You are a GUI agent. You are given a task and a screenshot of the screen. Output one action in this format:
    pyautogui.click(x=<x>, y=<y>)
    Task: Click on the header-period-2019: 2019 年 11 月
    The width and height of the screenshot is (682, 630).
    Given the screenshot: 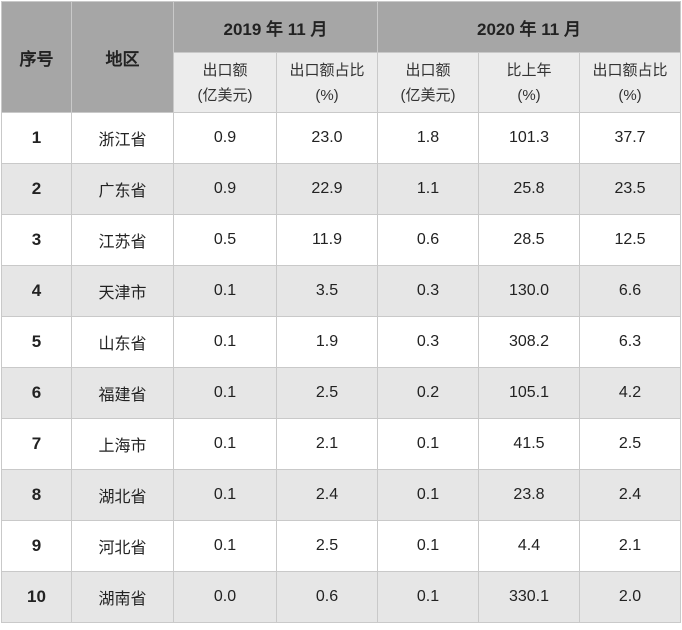 What is the action you would take?
    pyautogui.click(x=275, y=27)
    